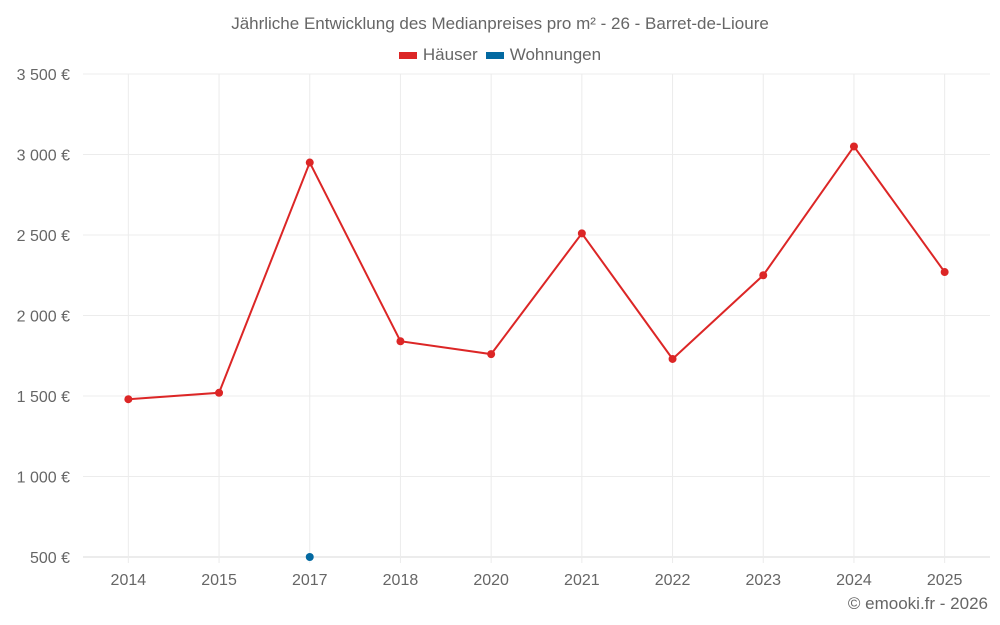 This screenshot has width=1000, height=625. What do you see at coordinates (219, 580) in the screenshot?
I see `x-tick-label: 2015` at bounding box center [219, 580].